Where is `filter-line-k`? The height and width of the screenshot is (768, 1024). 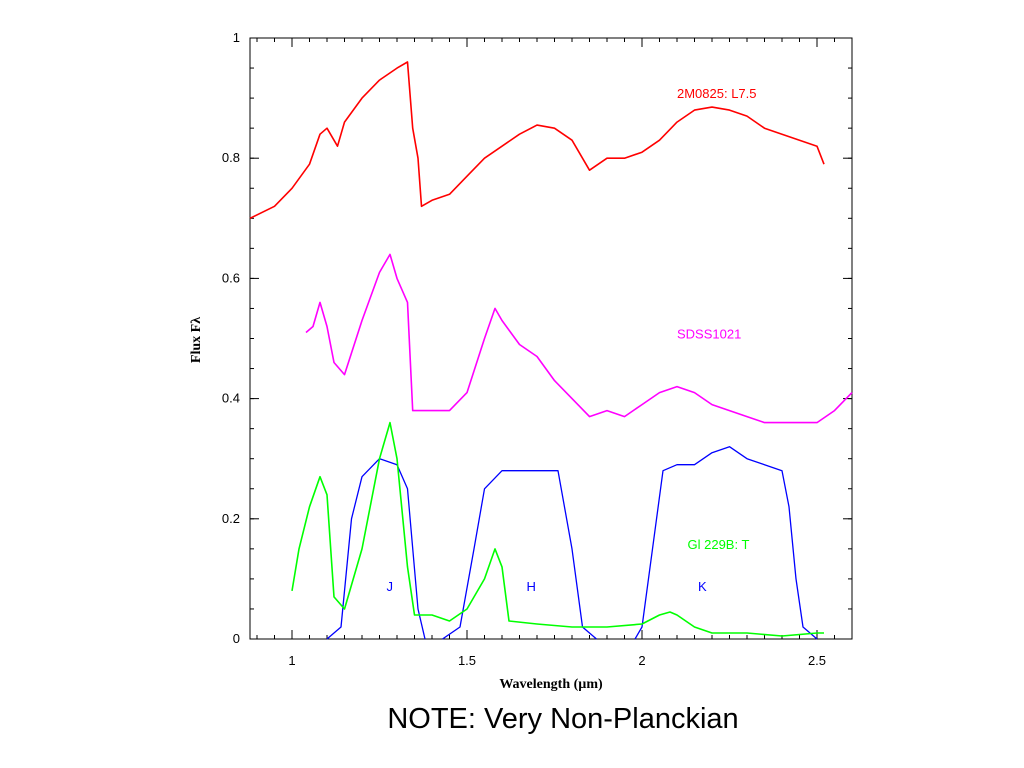
filter-line-k is located at coordinates (726, 543).